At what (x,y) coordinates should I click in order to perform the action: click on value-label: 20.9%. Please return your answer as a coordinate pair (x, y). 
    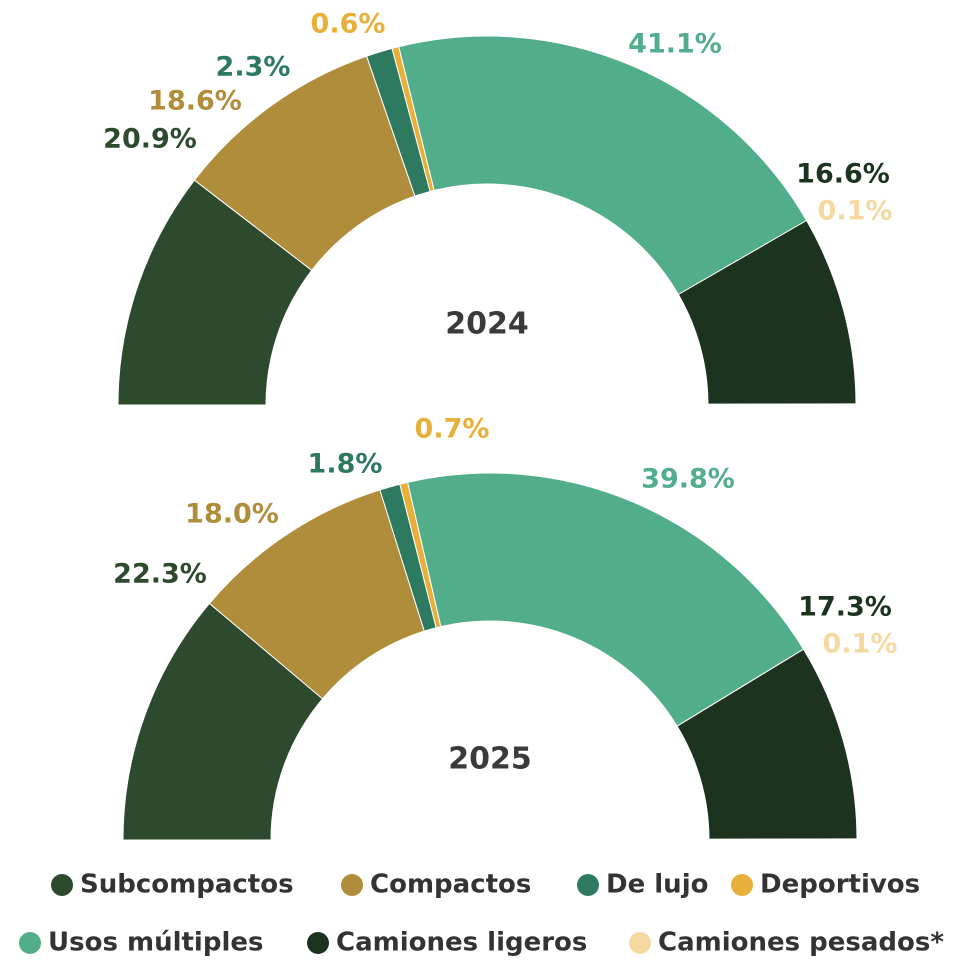
    Looking at the image, I should click on (150, 139).